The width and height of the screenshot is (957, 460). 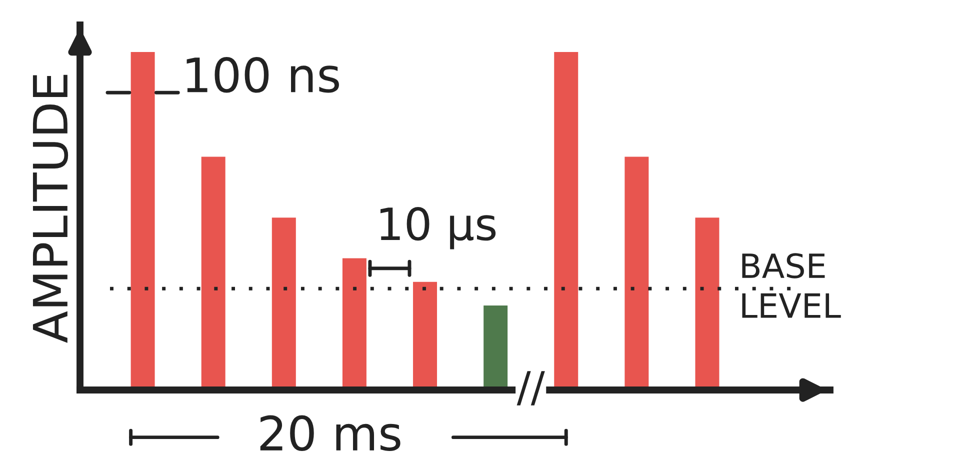 I want to click on ref-line-label: BASE LEVEL, so click(x=791, y=285).